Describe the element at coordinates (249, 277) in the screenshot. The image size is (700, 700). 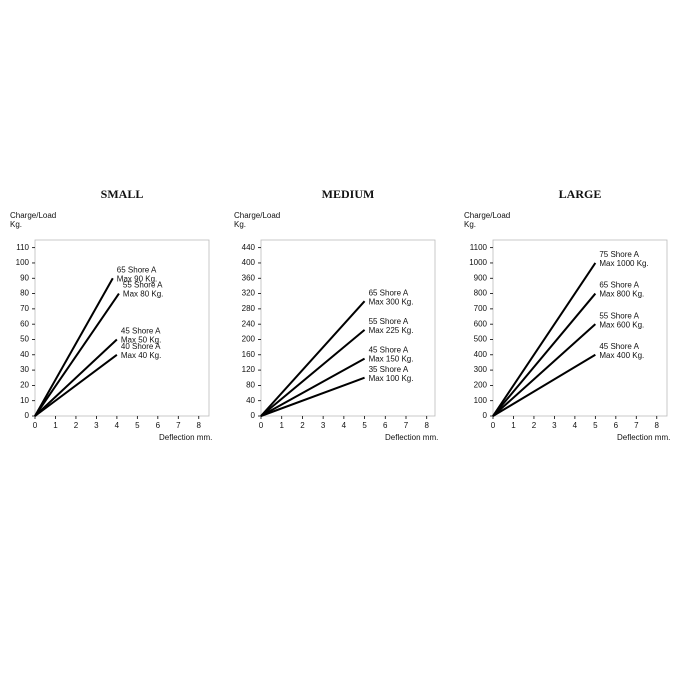
I see `y-tick-label: 360` at that location.